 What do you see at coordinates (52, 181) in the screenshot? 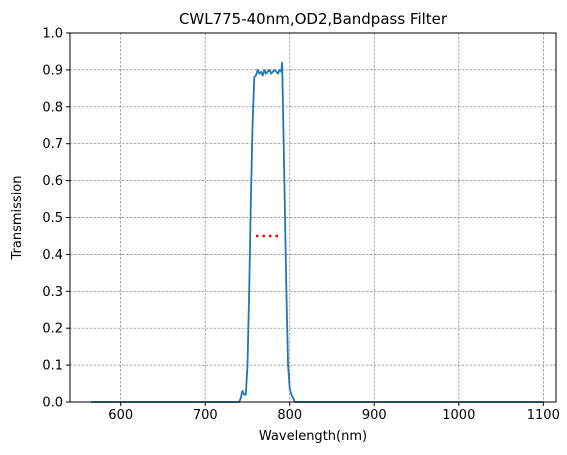
I see `y-tick-label: 0.6` at bounding box center [52, 181].